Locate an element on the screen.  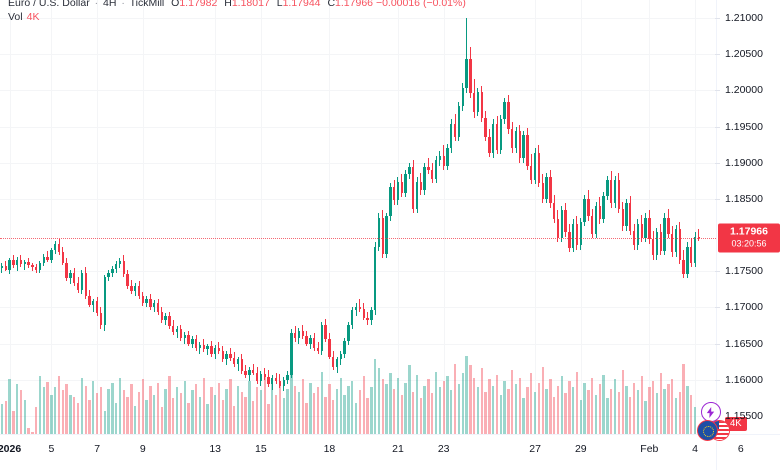
current-price-line is located at coordinates (358, 238).